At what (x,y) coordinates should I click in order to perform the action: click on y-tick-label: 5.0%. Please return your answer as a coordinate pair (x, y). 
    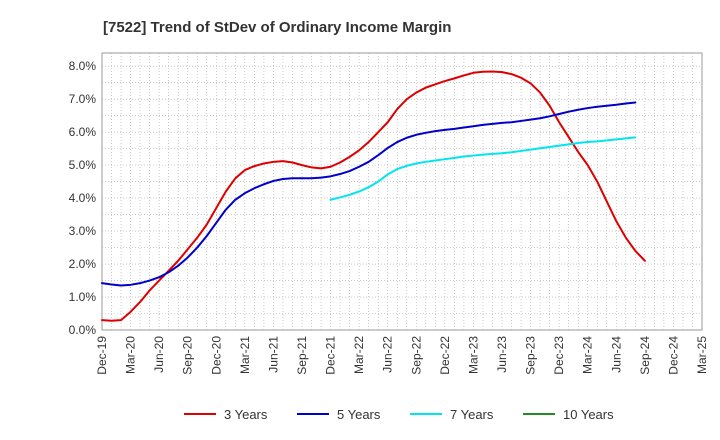
    Looking at the image, I should click on (83, 165).